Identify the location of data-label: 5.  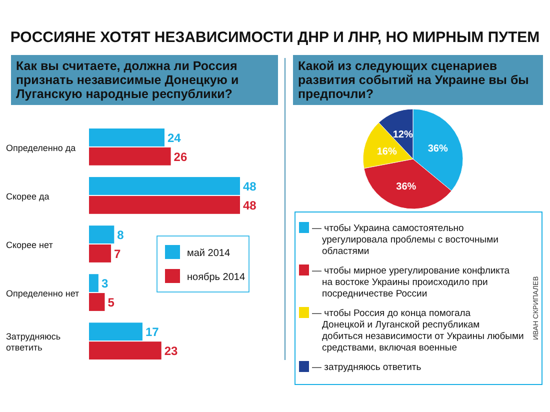
(111, 303).